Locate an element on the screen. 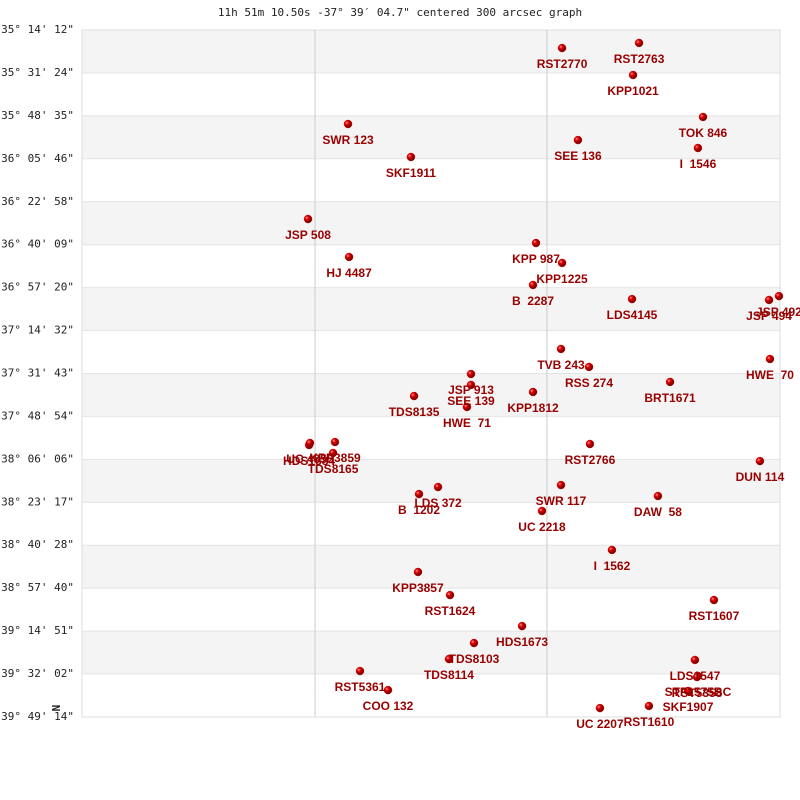 The height and width of the screenshot is (800, 800). star-label: LDS 372 is located at coordinates (438, 503).